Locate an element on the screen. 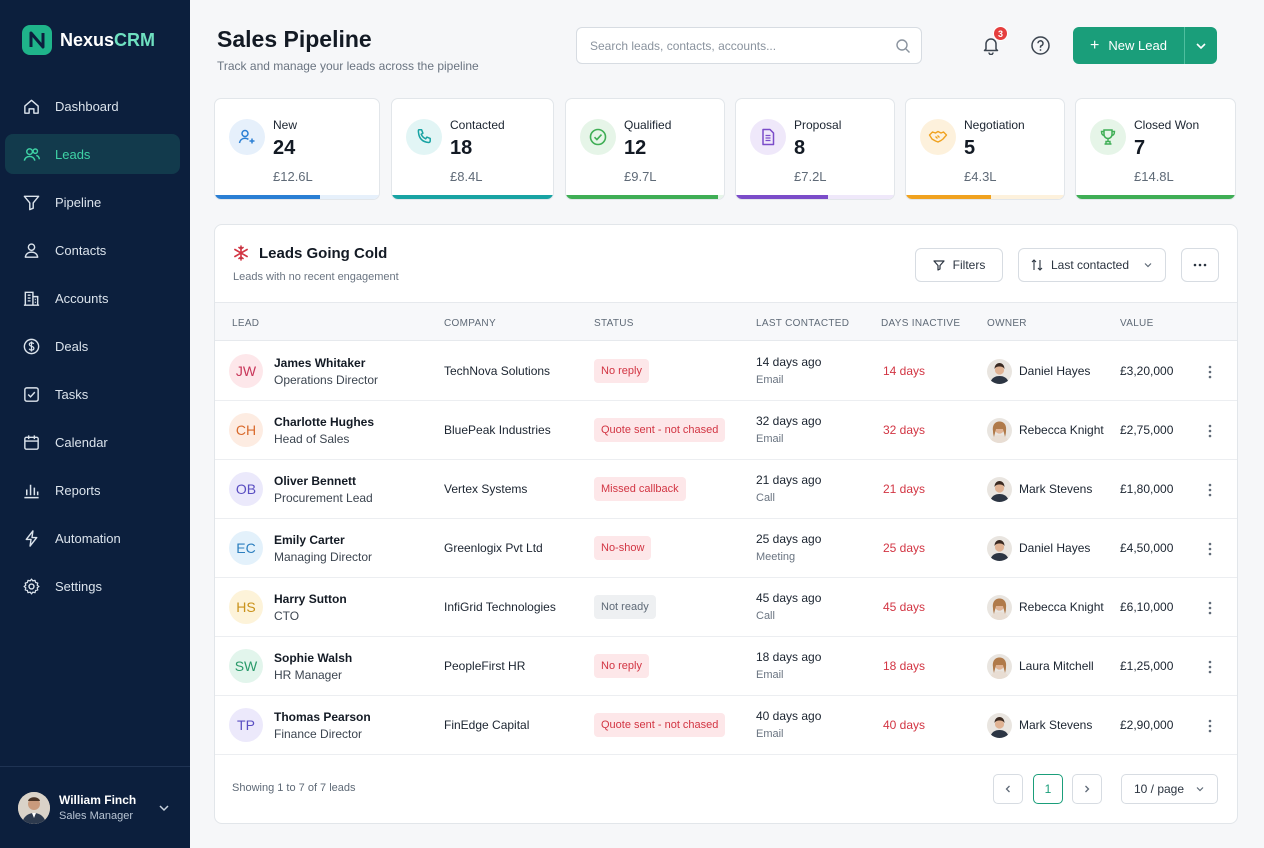  column-header-owner: OWNER is located at coordinates (1007, 323).